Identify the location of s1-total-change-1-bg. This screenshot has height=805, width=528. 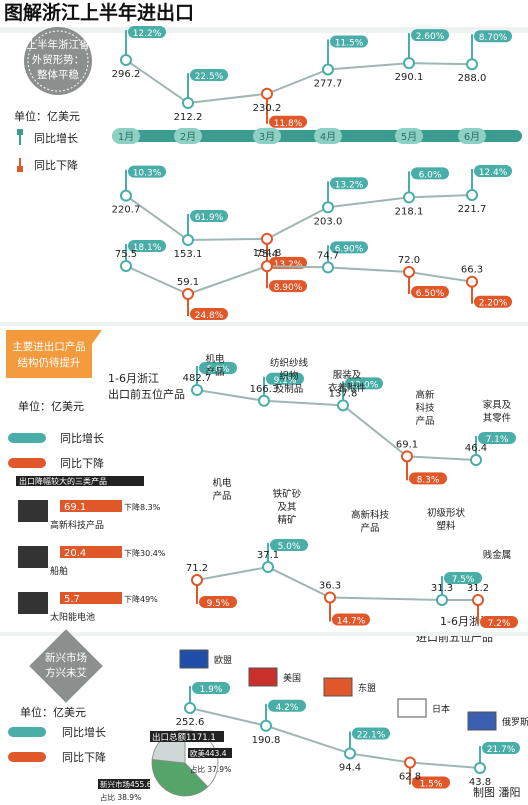
(209, 75).